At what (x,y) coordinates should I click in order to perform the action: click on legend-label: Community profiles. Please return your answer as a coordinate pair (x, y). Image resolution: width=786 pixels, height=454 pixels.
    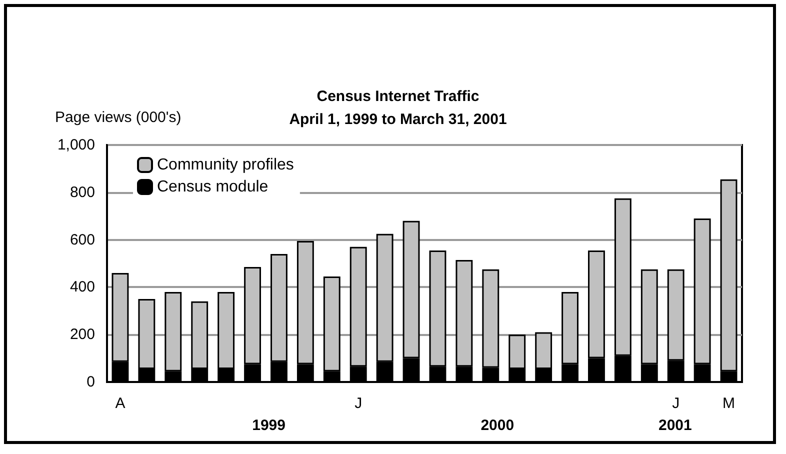
    Looking at the image, I should click on (225, 165).